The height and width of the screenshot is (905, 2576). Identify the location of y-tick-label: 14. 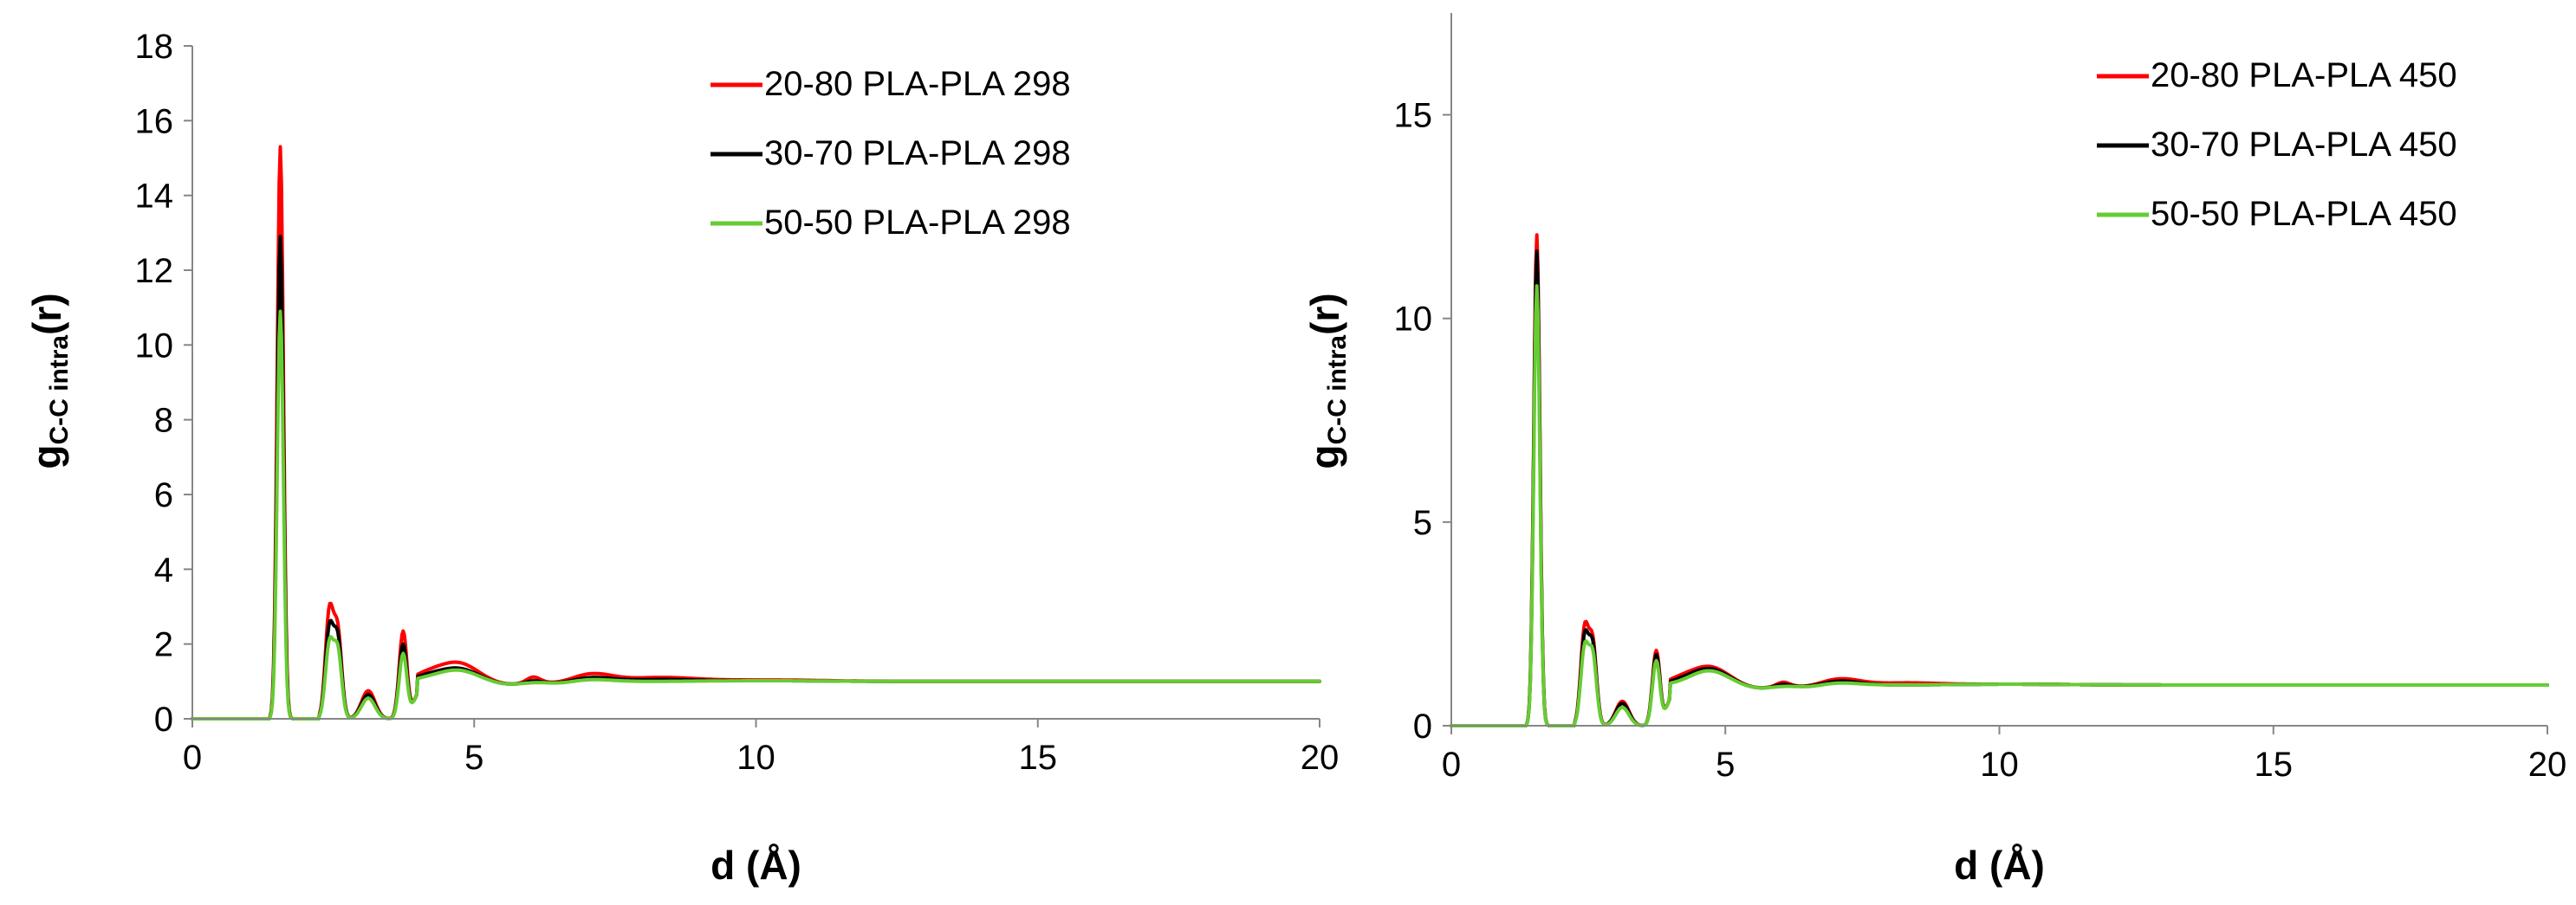
(154, 197).